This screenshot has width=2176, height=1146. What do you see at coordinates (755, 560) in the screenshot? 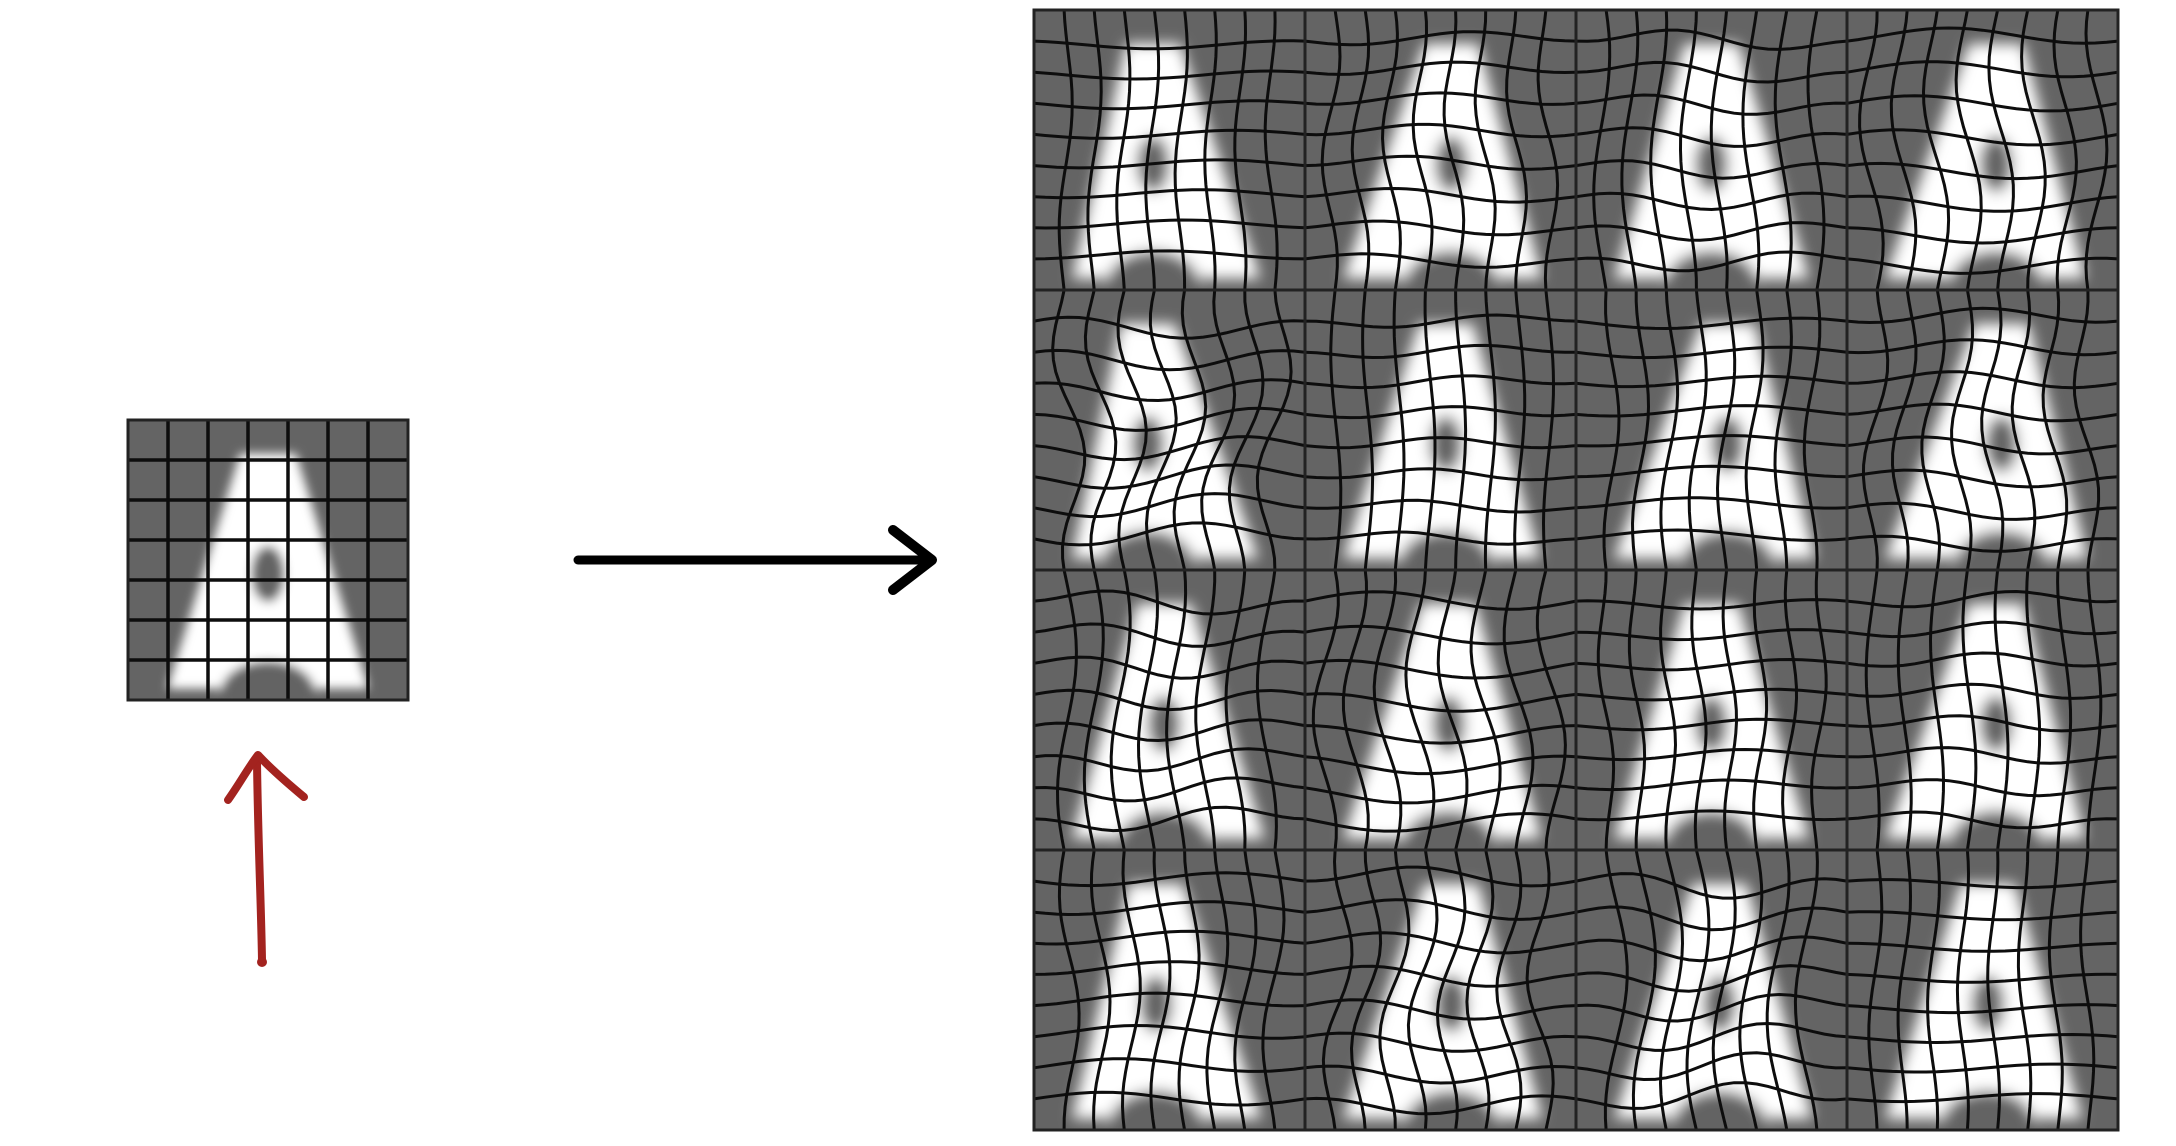
I see `right-arrow-icon` at bounding box center [755, 560].